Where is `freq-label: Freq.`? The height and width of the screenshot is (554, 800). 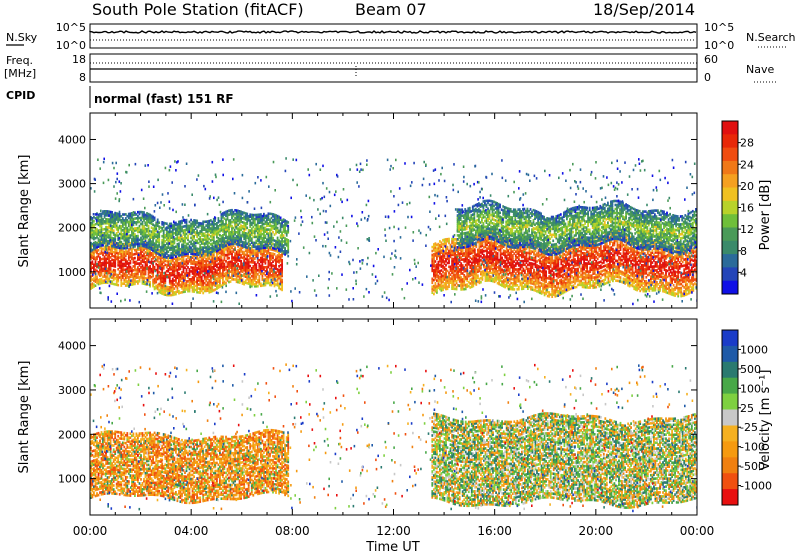 freq-label: Freq. is located at coordinates (19, 60).